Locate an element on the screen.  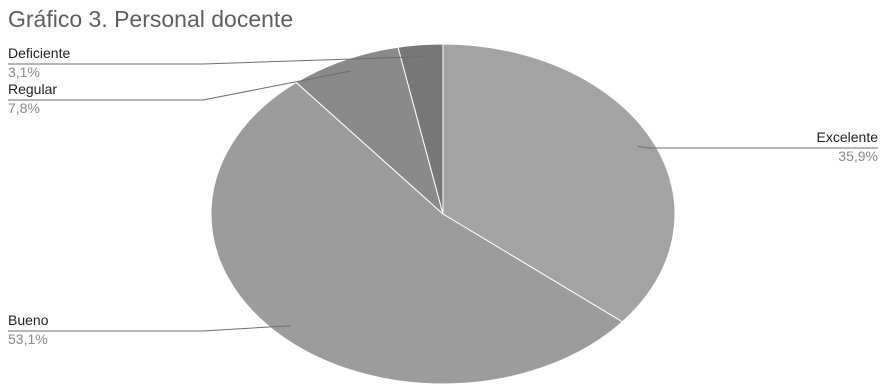
slice-value-excelente: 35,9% is located at coordinates (858, 156).